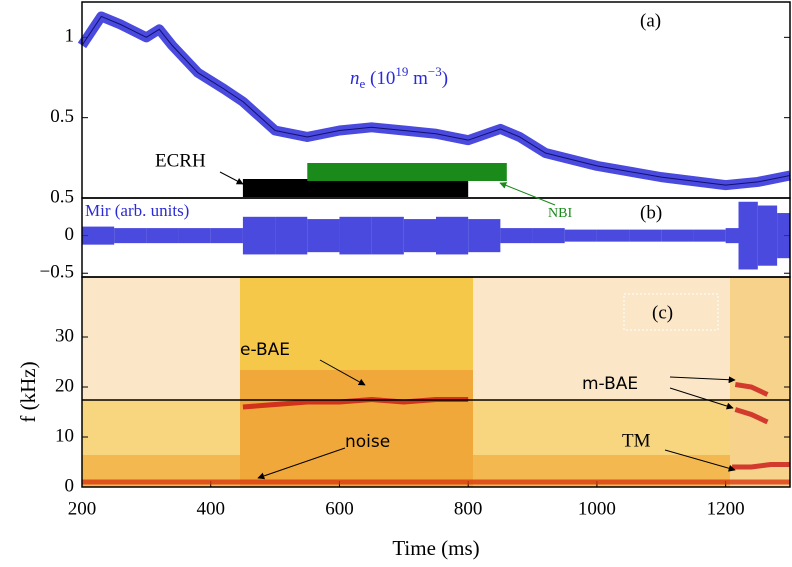 The height and width of the screenshot is (567, 792). Describe the element at coordinates (180, 160) in the screenshot. I see `heating-label: ECRH` at that location.